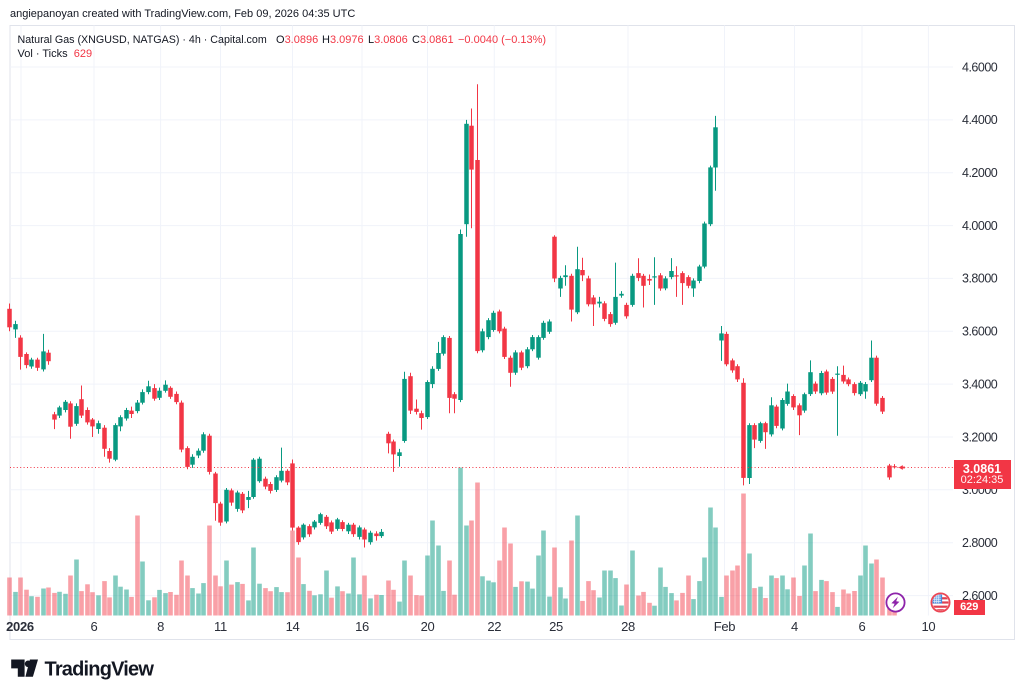  What do you see at coordinates (362, 626) in the screenshot?
I see `svg-text: 16` at bounding box center [362, 626].